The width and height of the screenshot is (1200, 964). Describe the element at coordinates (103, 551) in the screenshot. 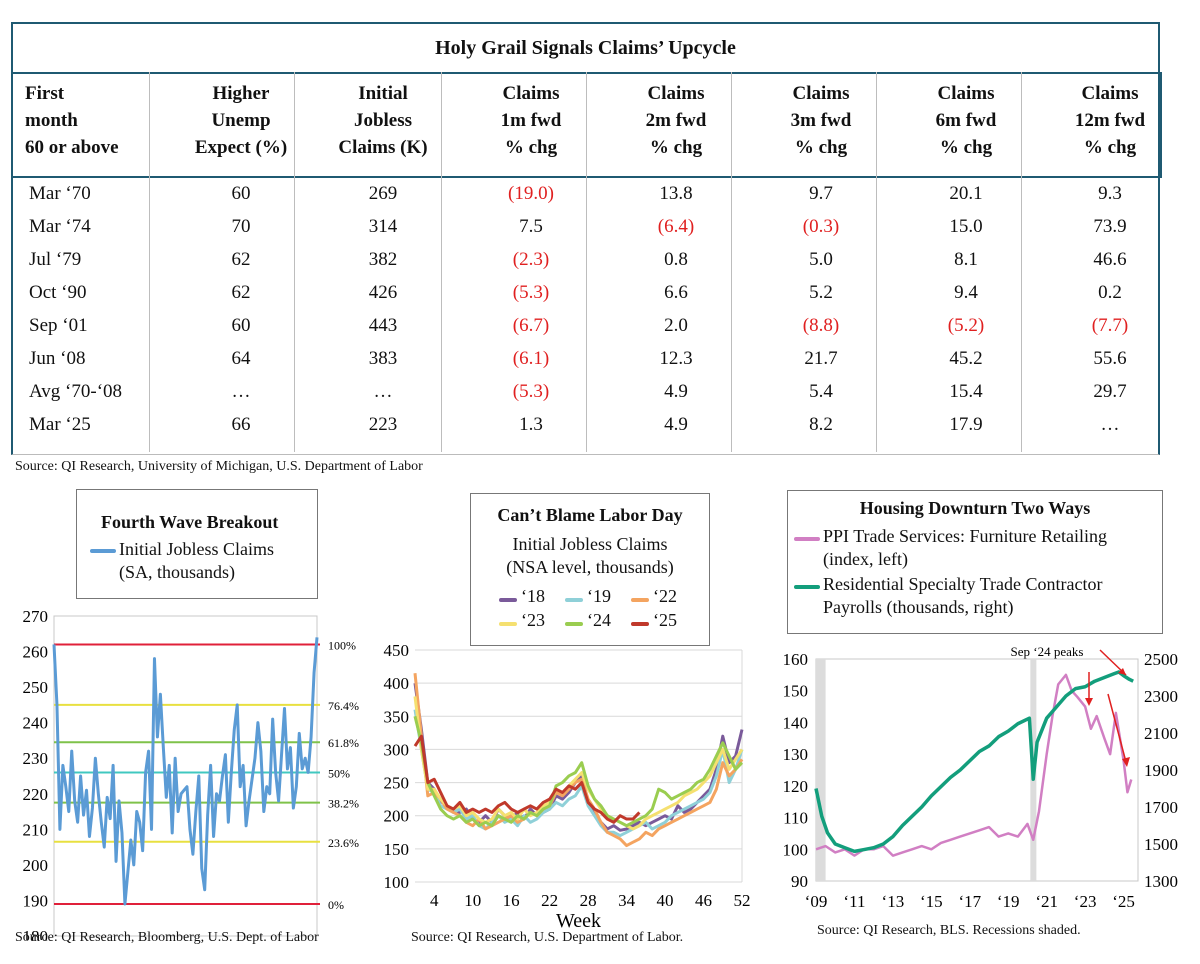

I see `legend-swatch-claims` at that location.